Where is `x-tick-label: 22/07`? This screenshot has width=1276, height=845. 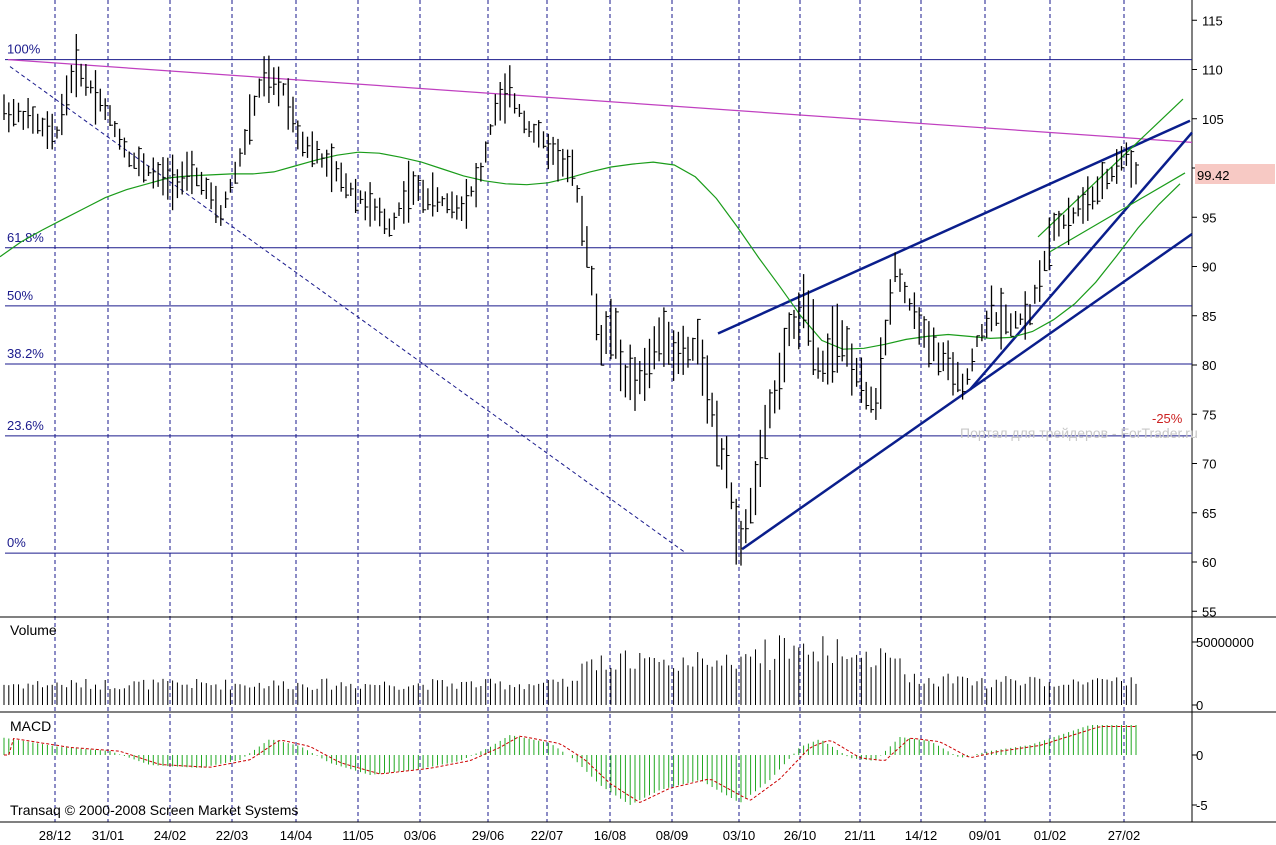
x-tick-label: 22/07 is located at coordinates (547, 835).